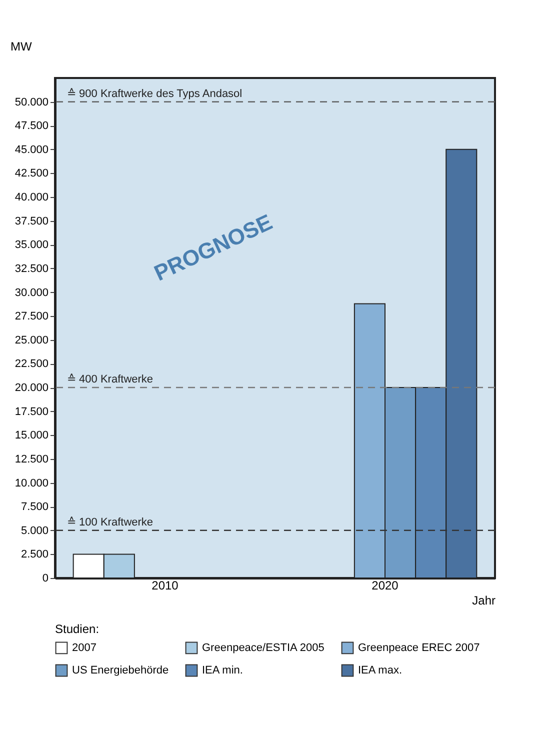 This screenshot has width=556, height=738. Describe the element at coordinates (222, 670) in the screenshot. I see `legend-label: IEA min.` at that location.